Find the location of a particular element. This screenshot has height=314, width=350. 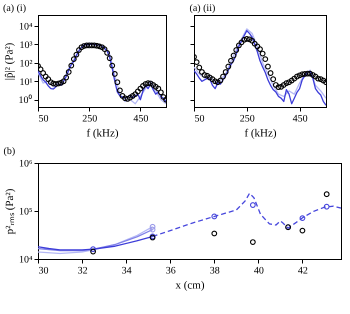

chart-title: (a) (i) is located at coordinates (14, 8).